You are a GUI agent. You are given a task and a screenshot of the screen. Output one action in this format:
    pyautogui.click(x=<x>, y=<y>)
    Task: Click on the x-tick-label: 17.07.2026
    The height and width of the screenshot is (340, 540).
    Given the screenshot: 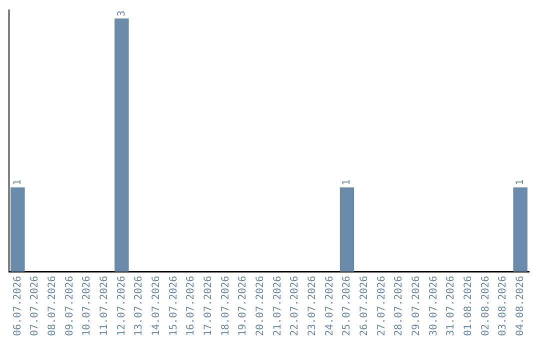 What is the action you would take?
    pyautogui.click(x=208, y=306)
    